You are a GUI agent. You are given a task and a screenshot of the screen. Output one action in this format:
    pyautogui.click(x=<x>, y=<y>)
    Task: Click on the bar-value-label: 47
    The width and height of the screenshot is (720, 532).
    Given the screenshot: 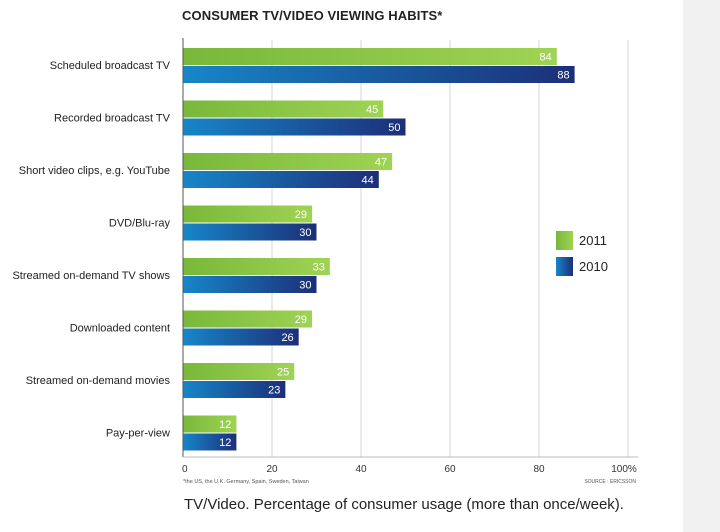 What is the action you would take?
    pyautogui.click(x=381, y=163)
    